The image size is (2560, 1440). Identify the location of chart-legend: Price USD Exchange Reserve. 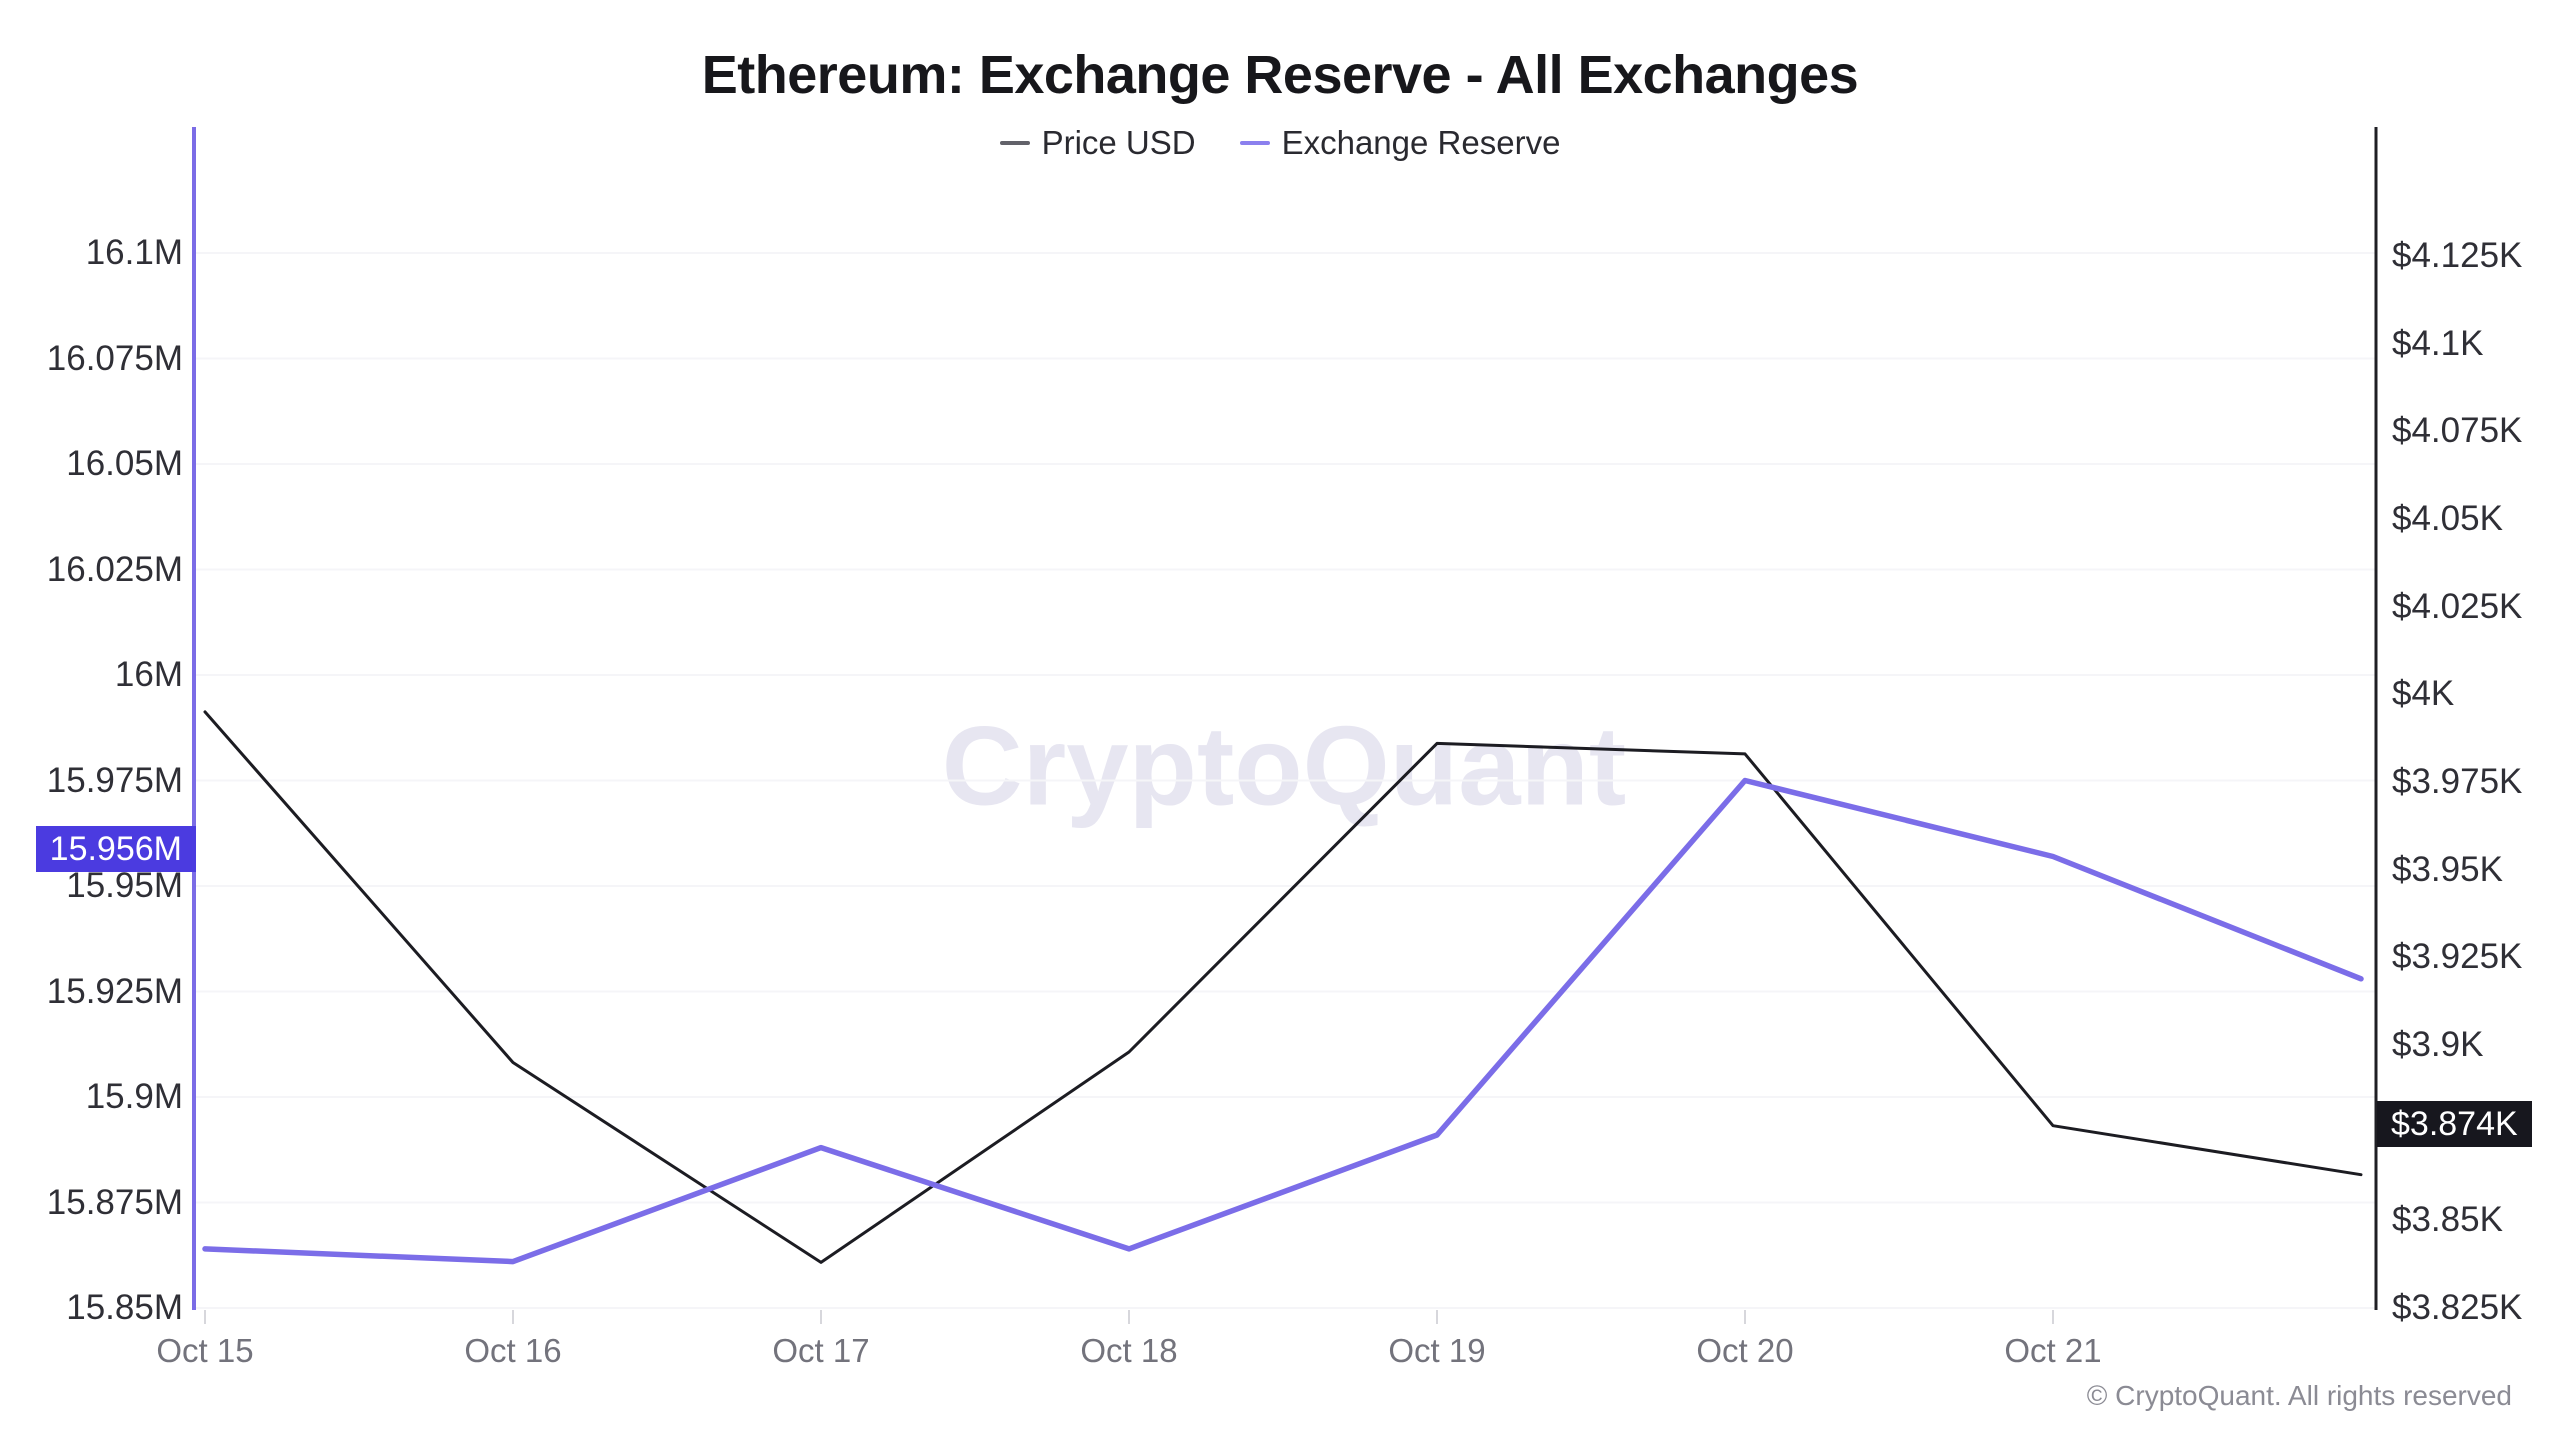
(1280, 143).